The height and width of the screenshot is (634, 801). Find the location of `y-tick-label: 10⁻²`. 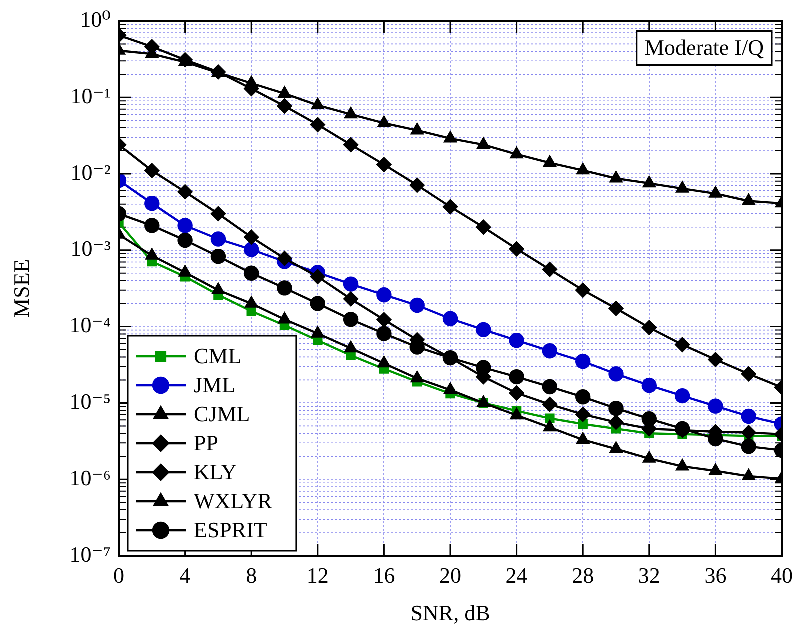

y-tick-label: 10⁻² is located at coordinates (91, 172).